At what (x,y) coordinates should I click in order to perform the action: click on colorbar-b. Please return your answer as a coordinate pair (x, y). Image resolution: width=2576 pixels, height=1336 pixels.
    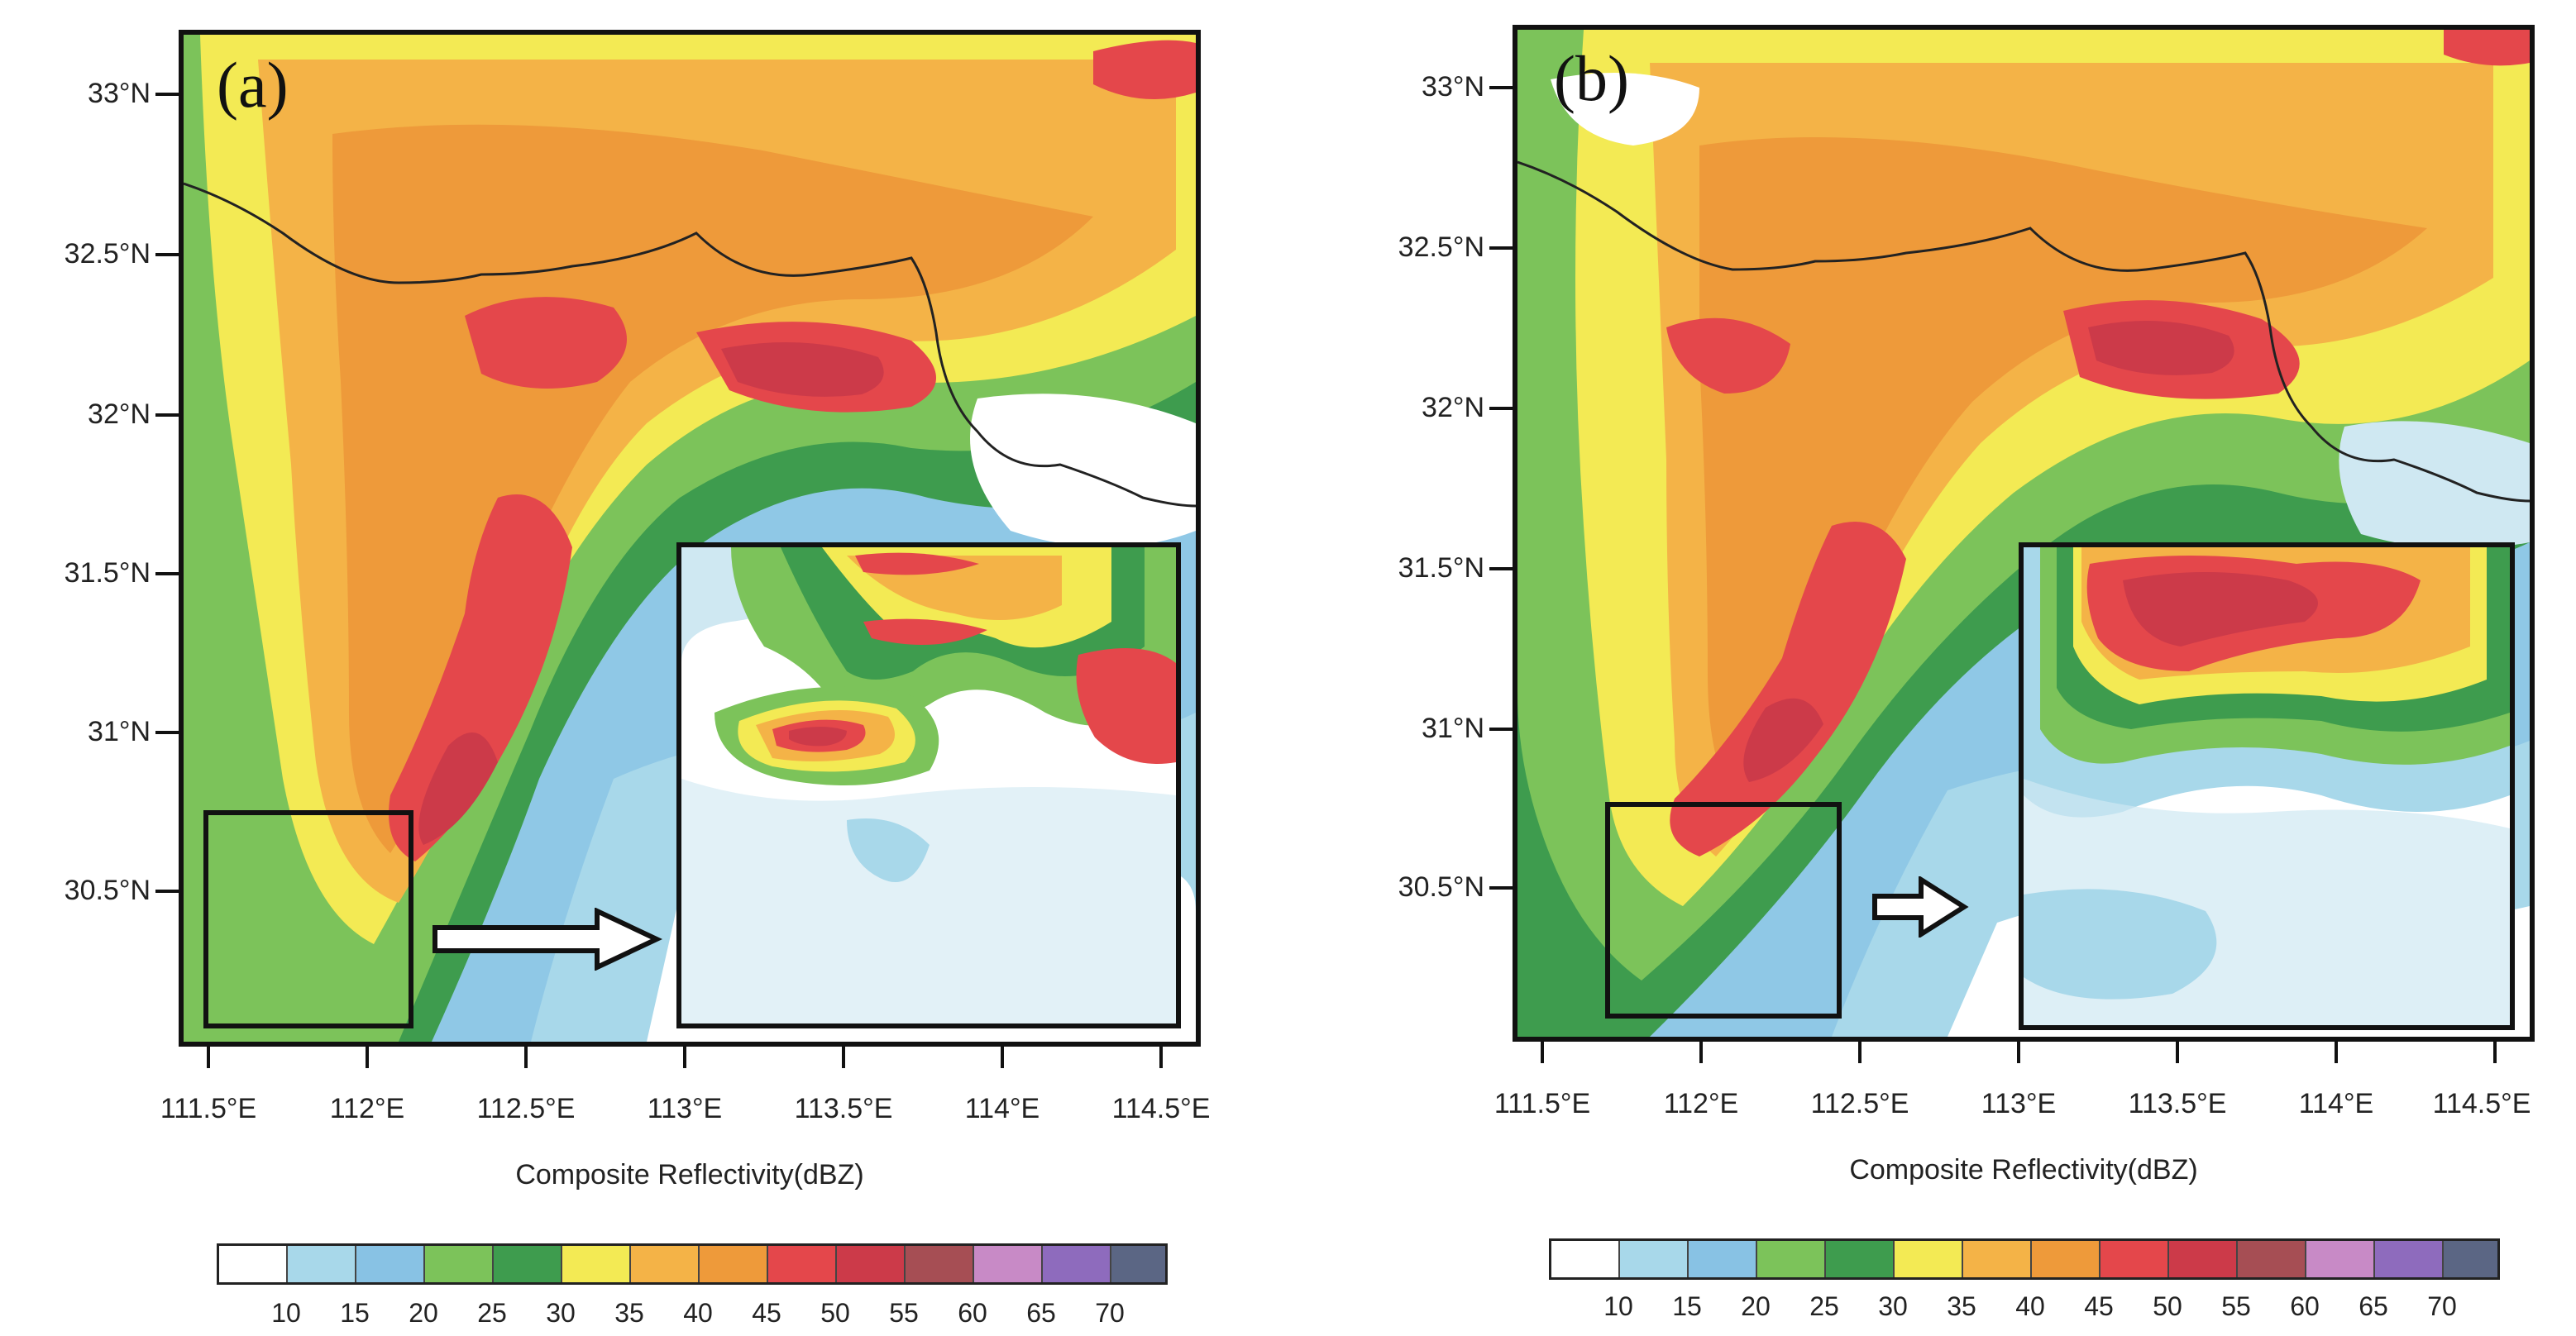
    Looking at the image, I should click on (2024, 1259).